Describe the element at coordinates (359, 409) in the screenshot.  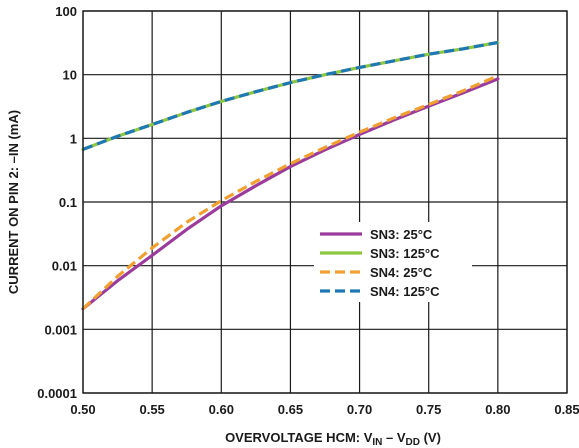
I see `x-tick-label: 0.70` at that location.